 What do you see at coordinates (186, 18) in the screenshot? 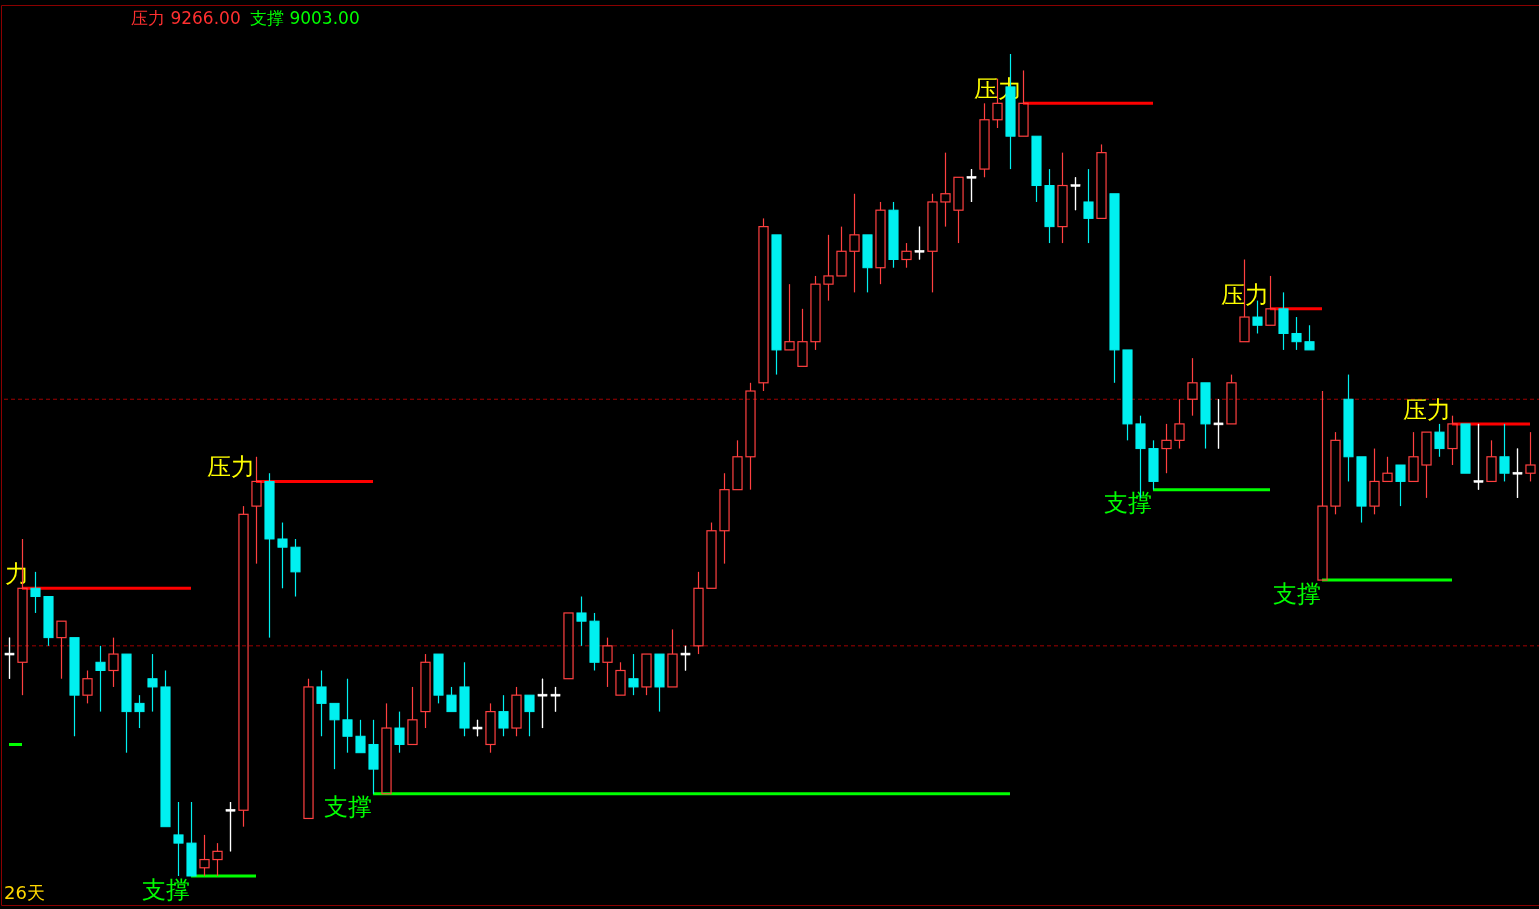
I see `text: 压力 9266.00` at bounding box center [186, 18].